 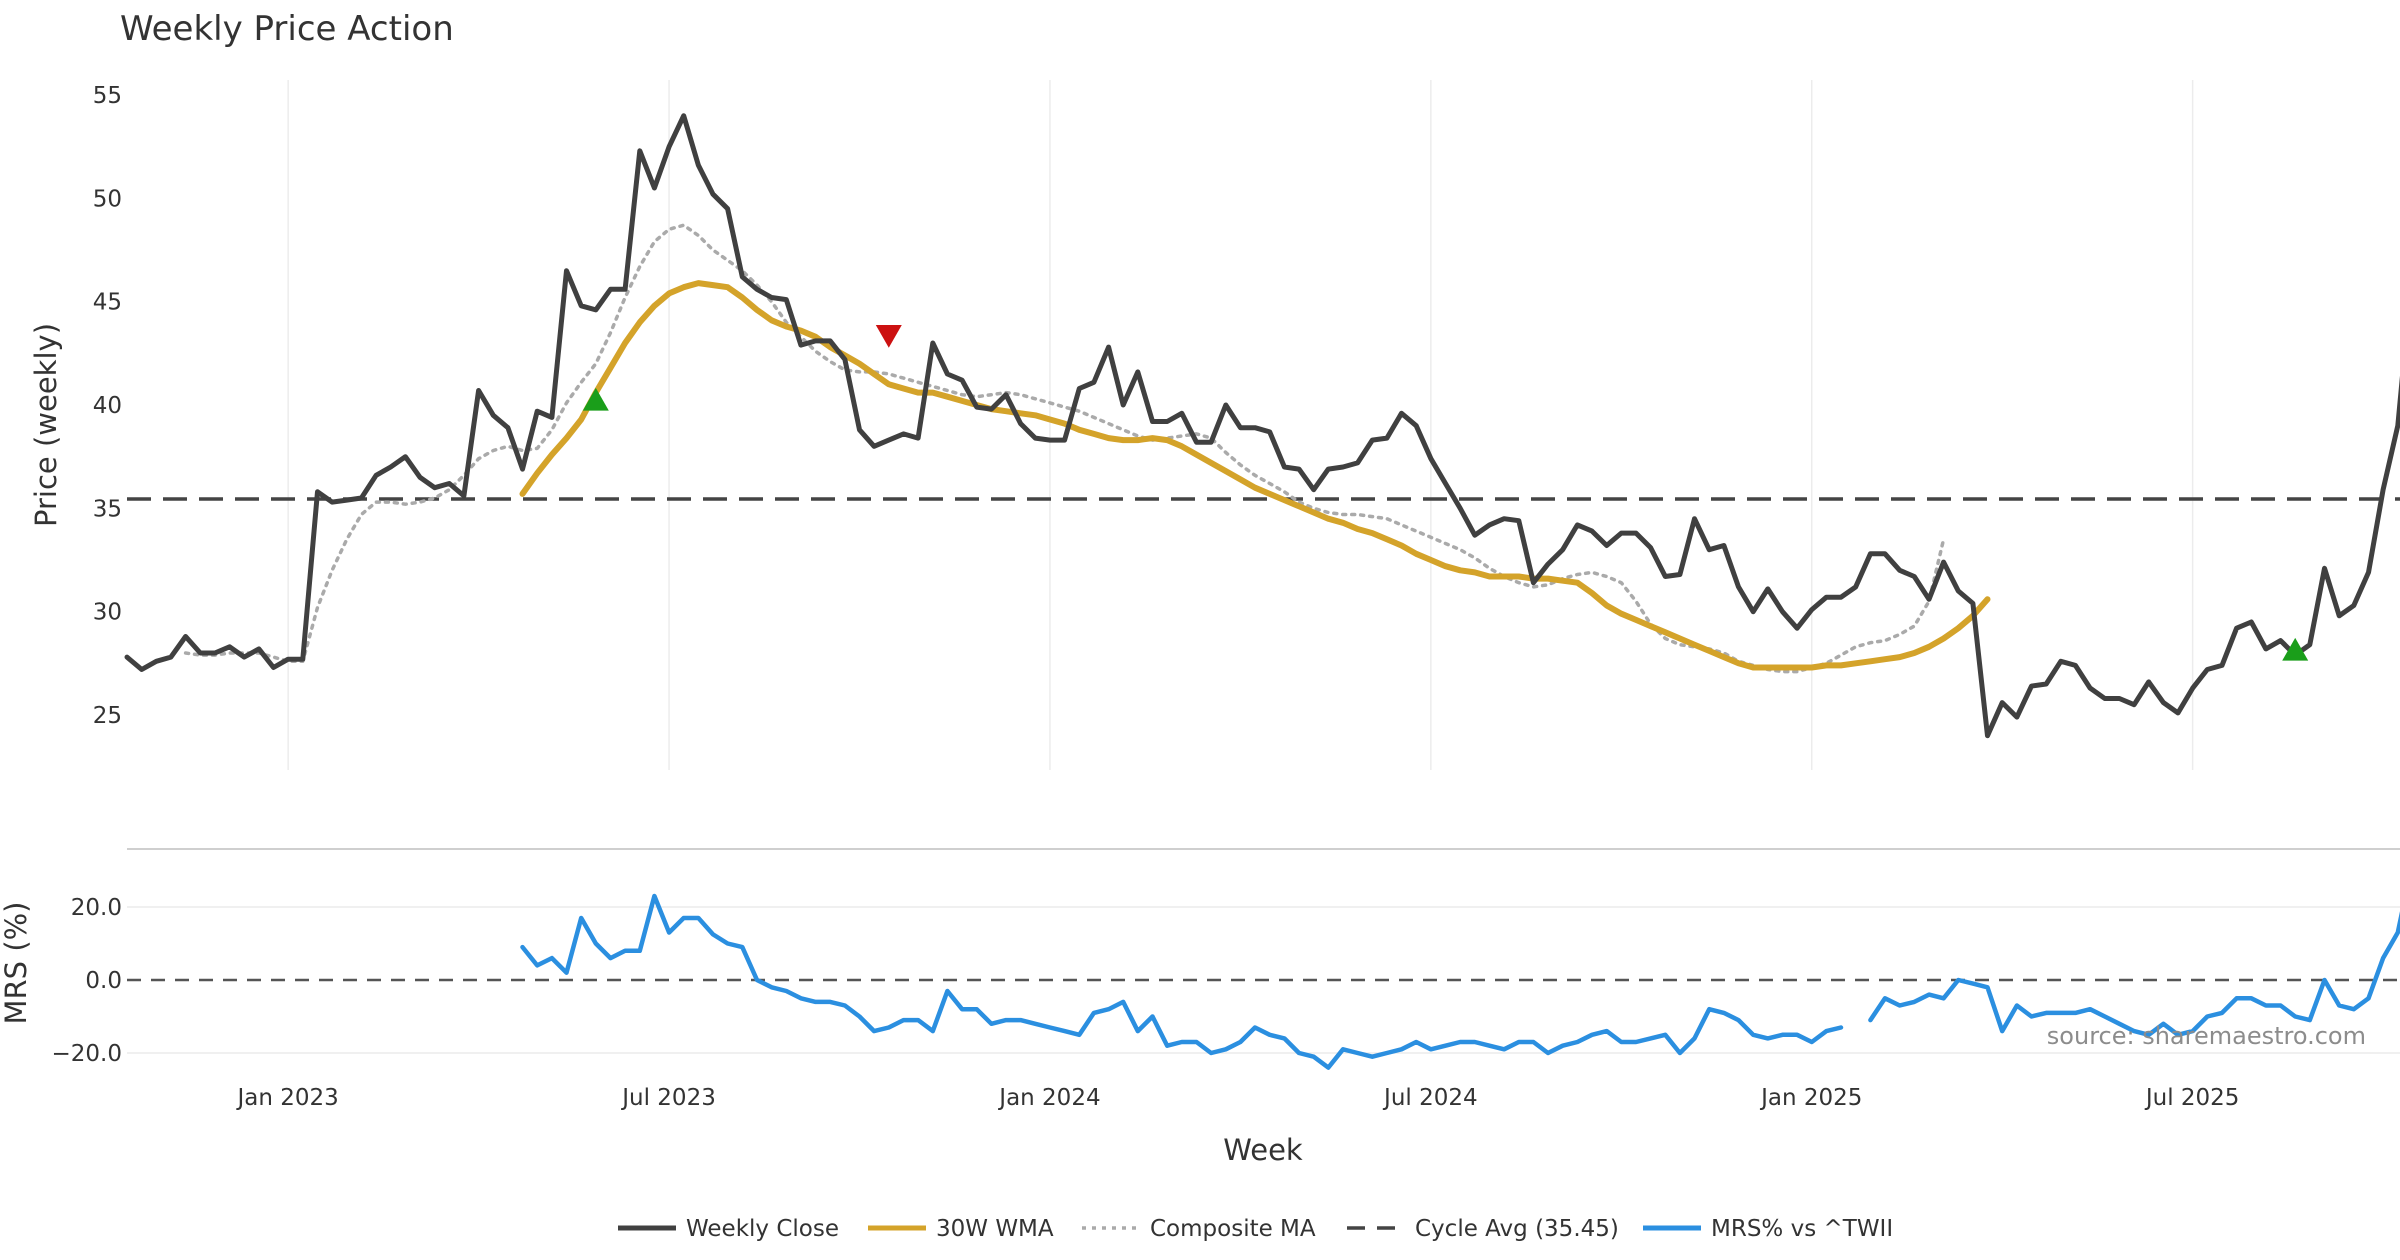 What do you see at coordinates (1048, 1098) in the screenshot?
I see `x-tick-label: Jan 2024` at bounding box center [1048, 1098].